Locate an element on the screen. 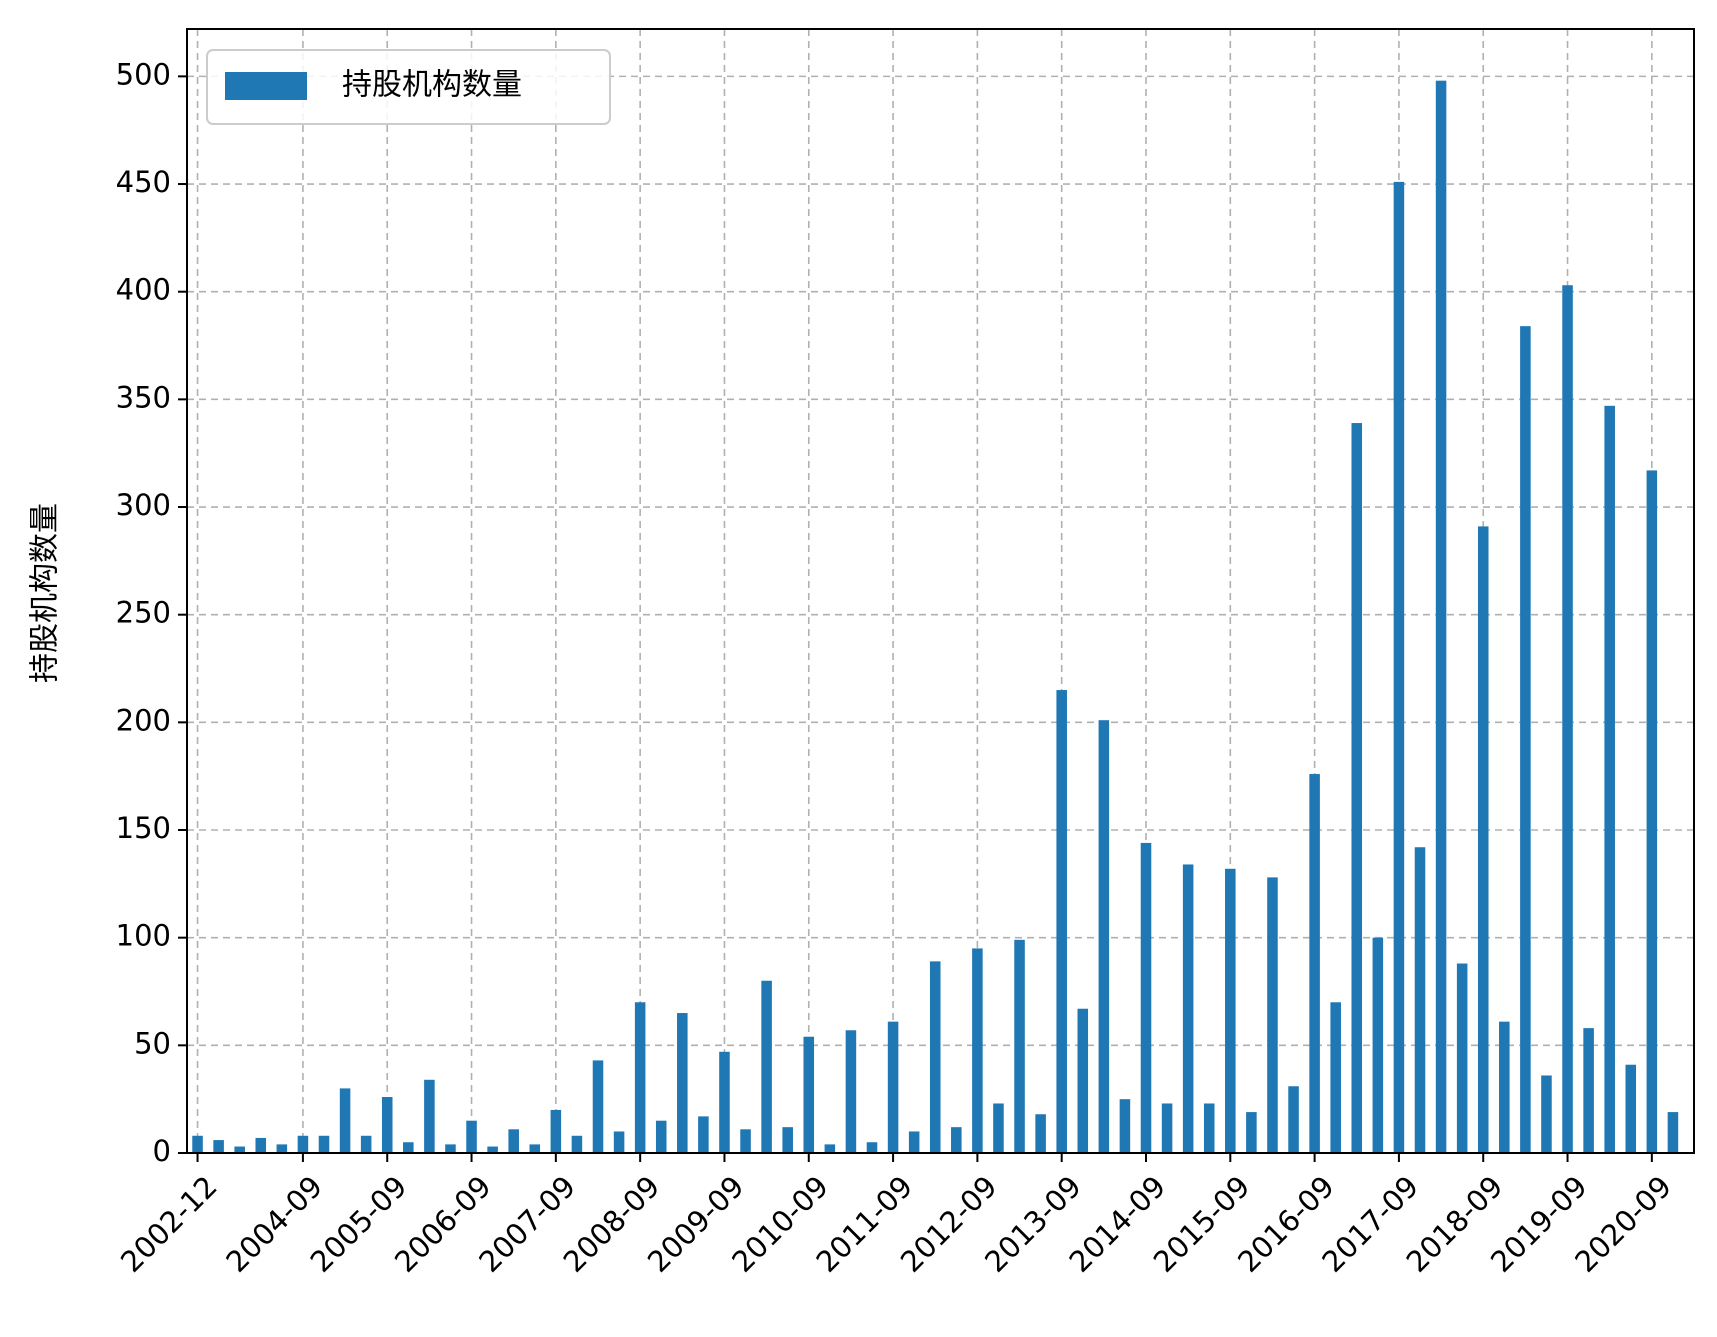  y-tick-label: 500 is located at coordinates (143, 74).